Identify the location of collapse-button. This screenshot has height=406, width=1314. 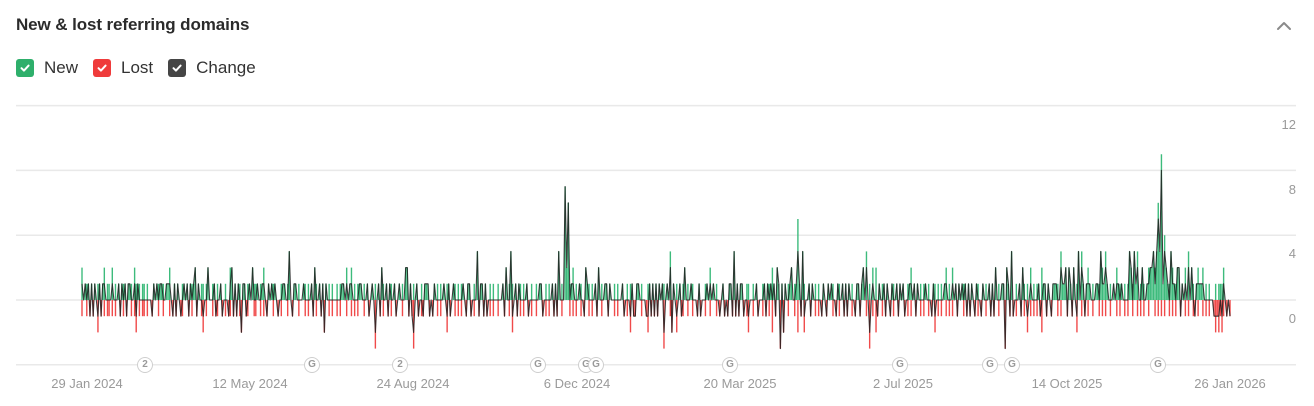
(1284, 26).